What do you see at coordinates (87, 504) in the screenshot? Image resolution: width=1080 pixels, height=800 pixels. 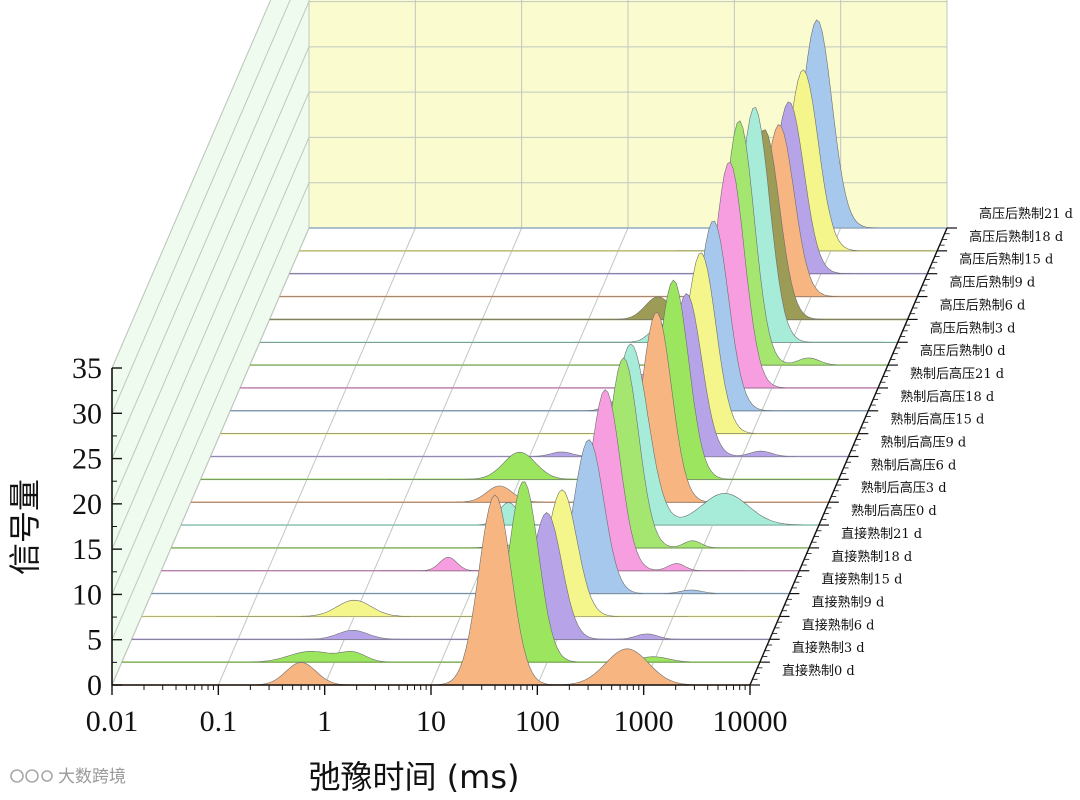 I see `y-tick-label: 20` at bounding box center [87, 504].